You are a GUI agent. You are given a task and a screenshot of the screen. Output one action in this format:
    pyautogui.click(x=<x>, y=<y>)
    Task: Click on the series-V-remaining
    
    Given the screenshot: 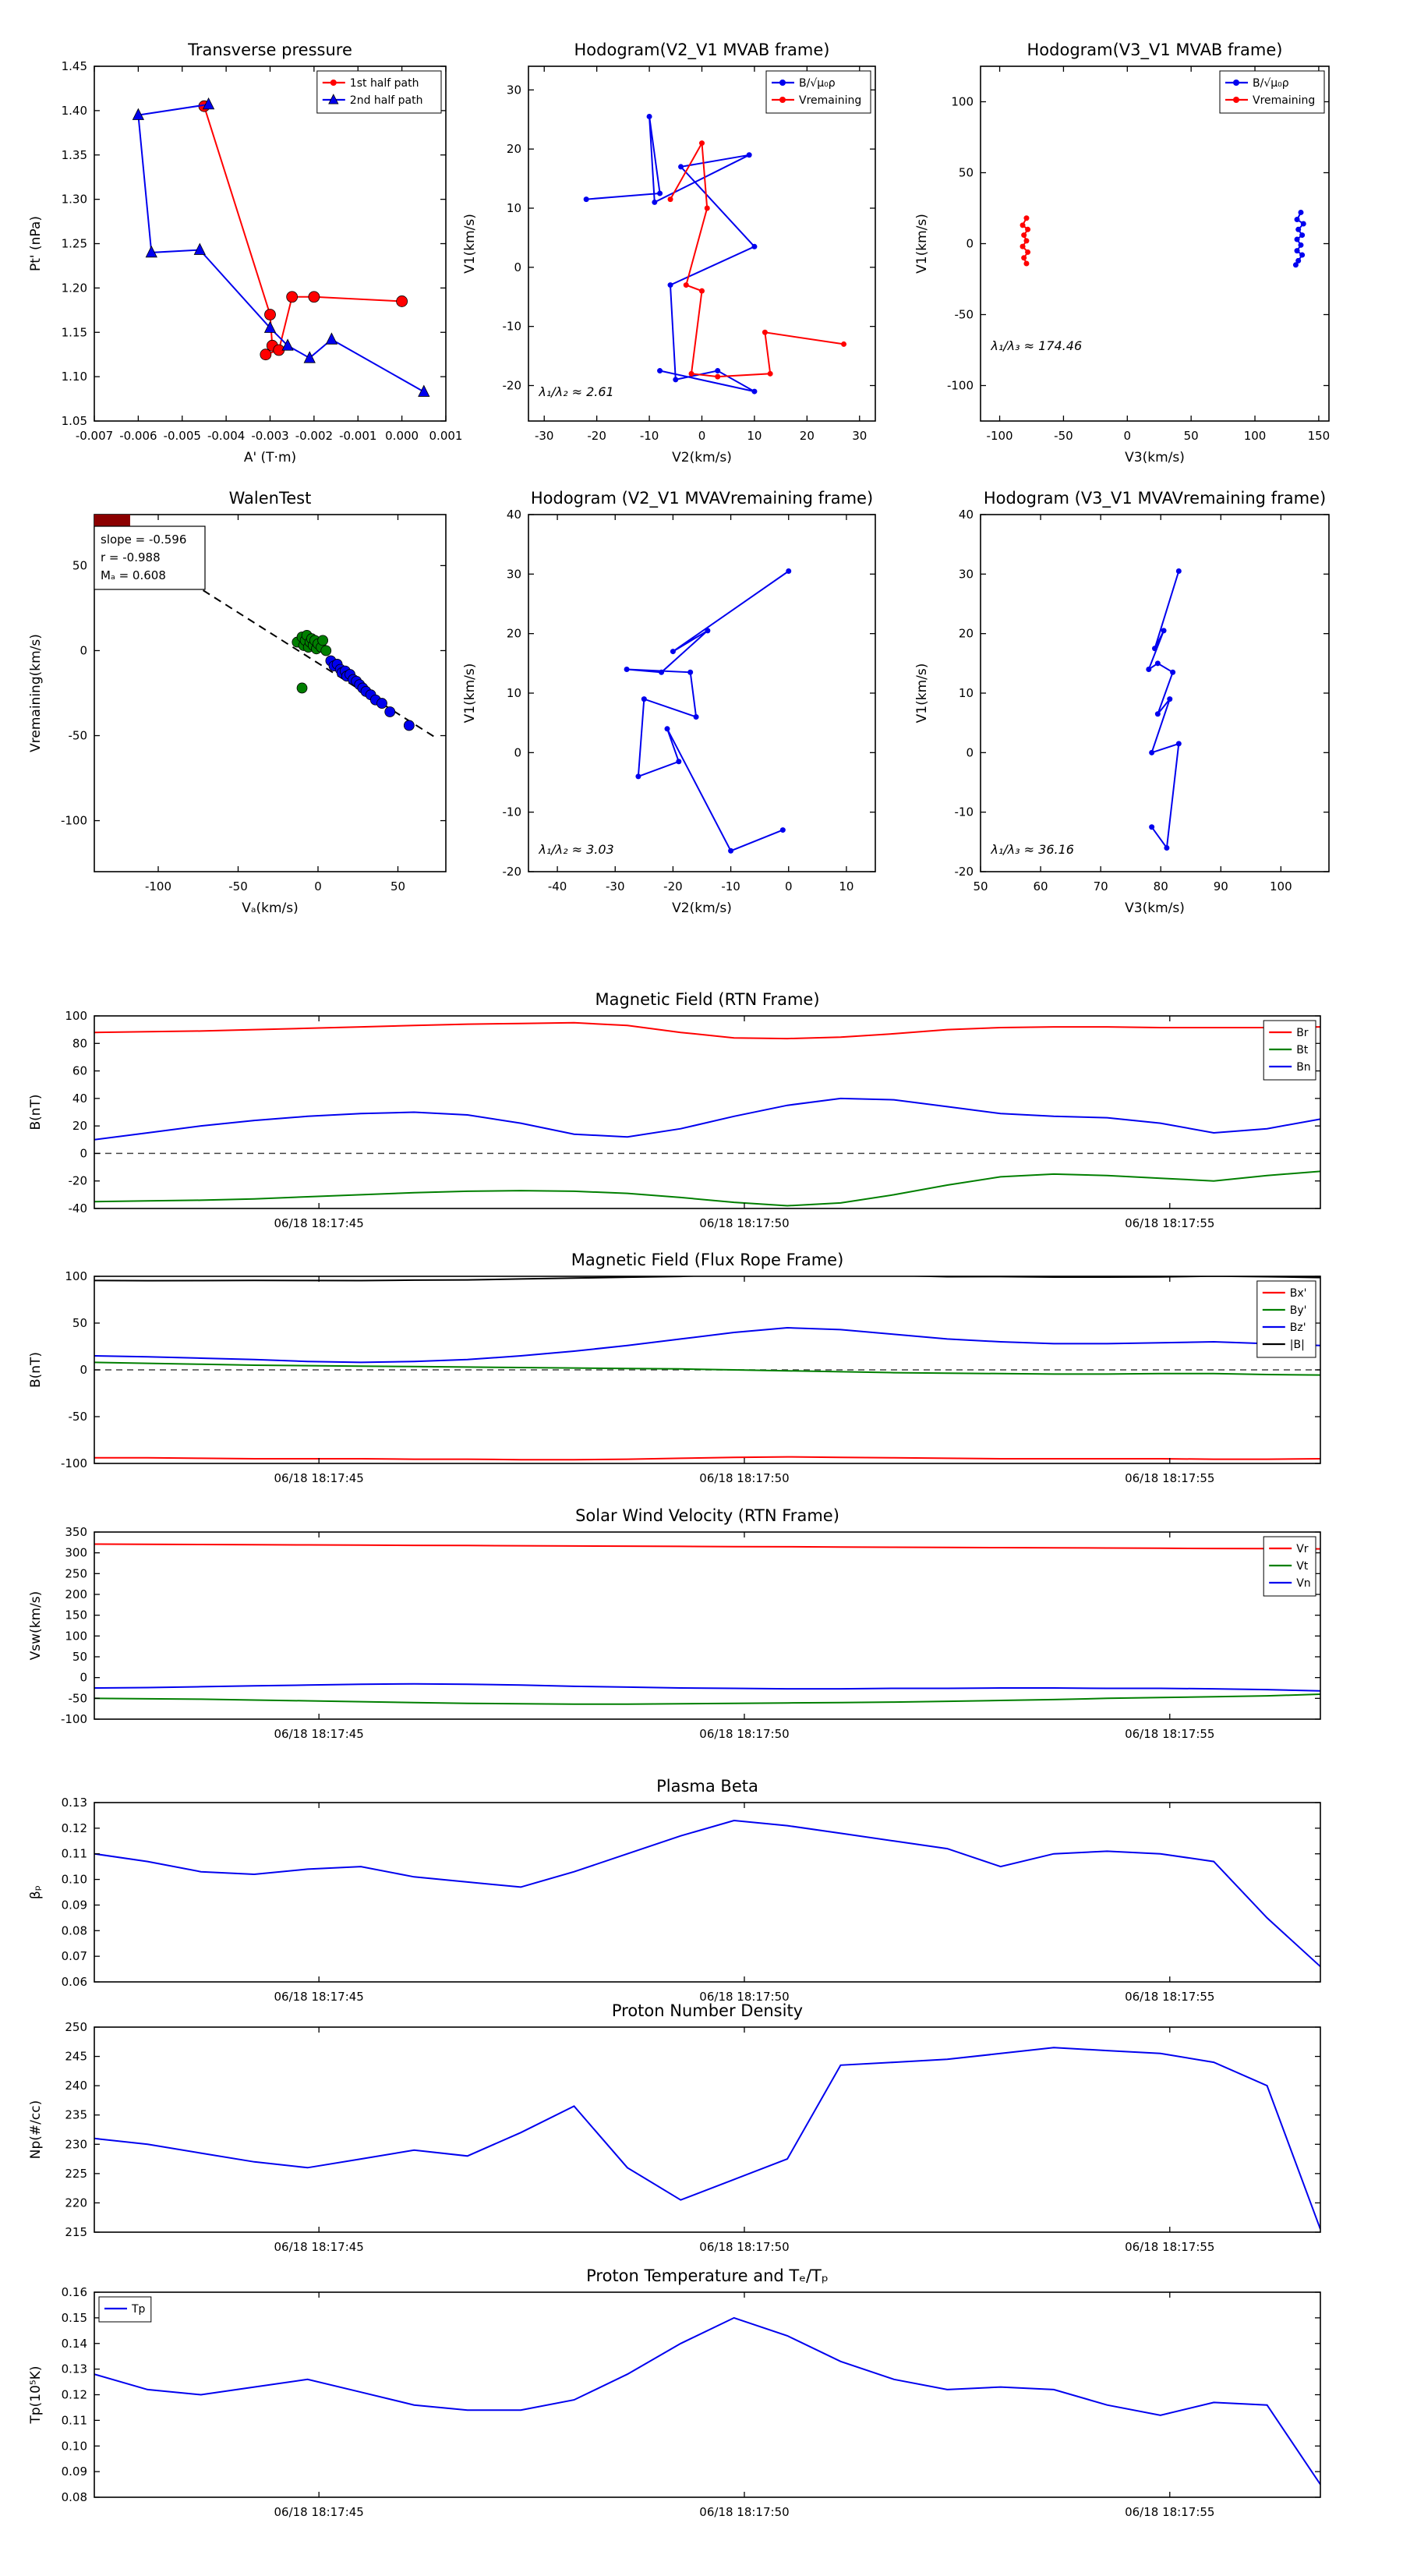 What is the action you would take?
    pyautogui.click(x=757, y=259)
    